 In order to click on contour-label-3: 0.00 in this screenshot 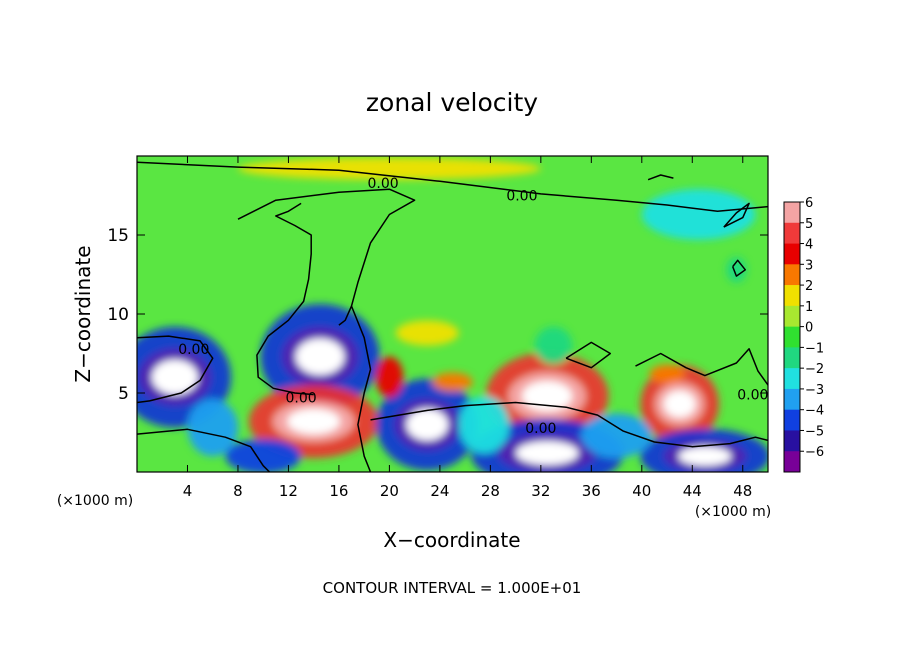, I will do `click(300, 399)`.